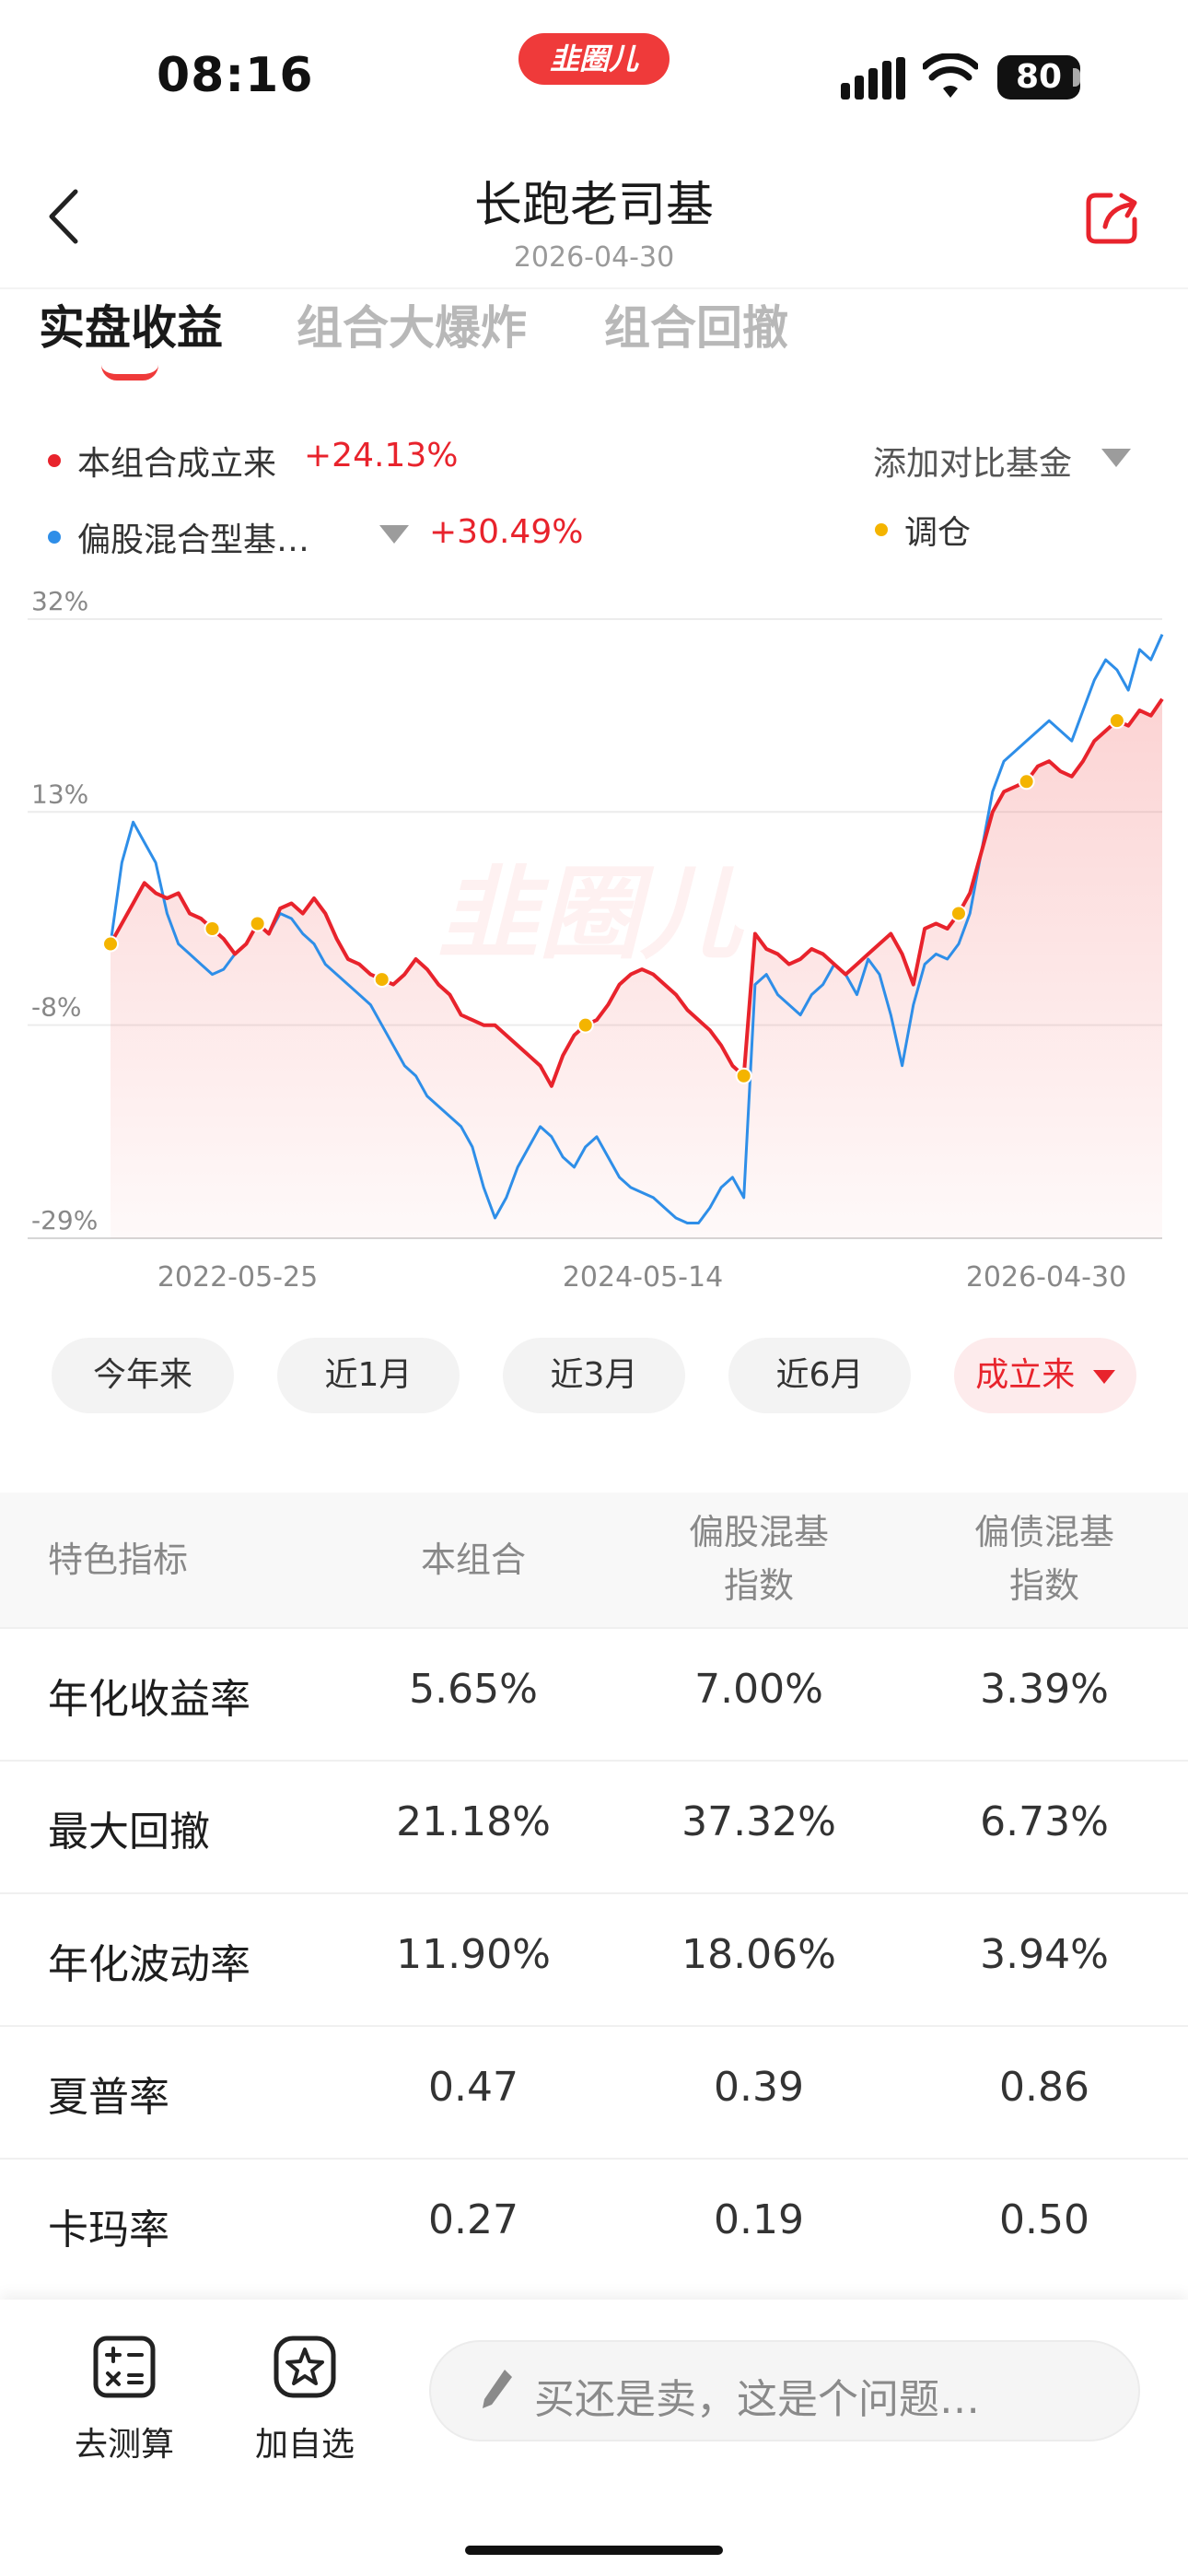 The height and width of the screenshot is (2576, 1188). I want to click on cellular-signal-icon, so click(873, 78).